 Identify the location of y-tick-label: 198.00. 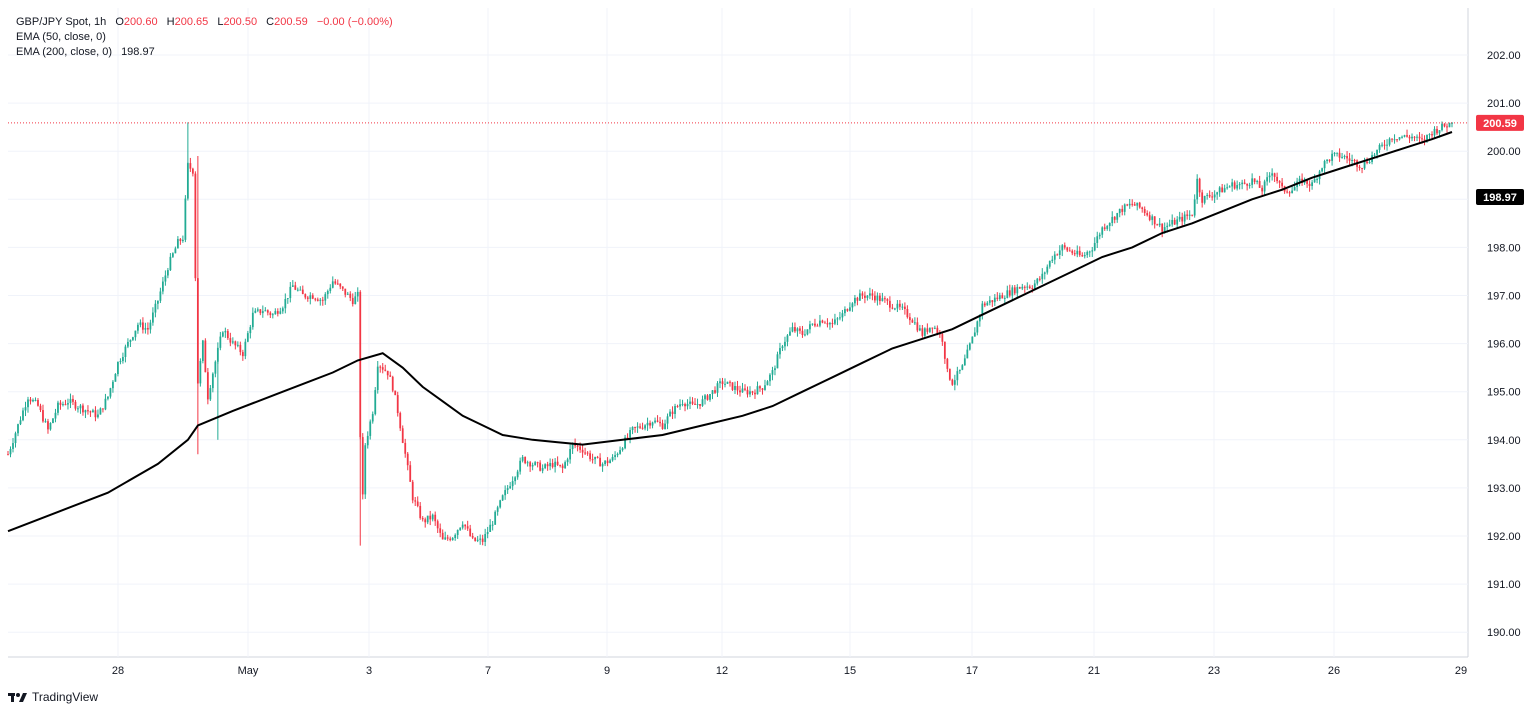
(1504, 248).